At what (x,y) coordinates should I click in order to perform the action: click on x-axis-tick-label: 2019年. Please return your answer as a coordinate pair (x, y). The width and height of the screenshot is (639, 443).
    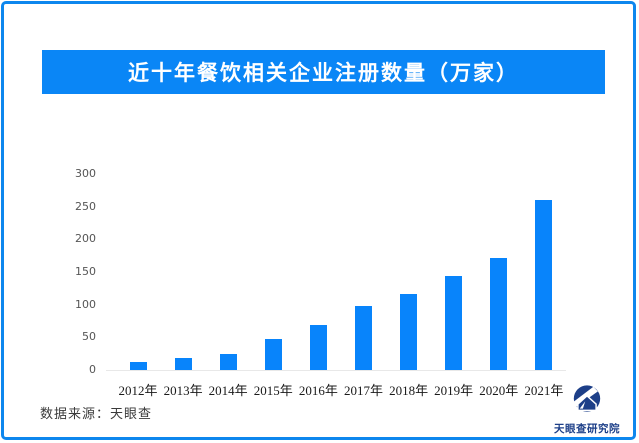
    Looking at the image, I should click on (454, 390).